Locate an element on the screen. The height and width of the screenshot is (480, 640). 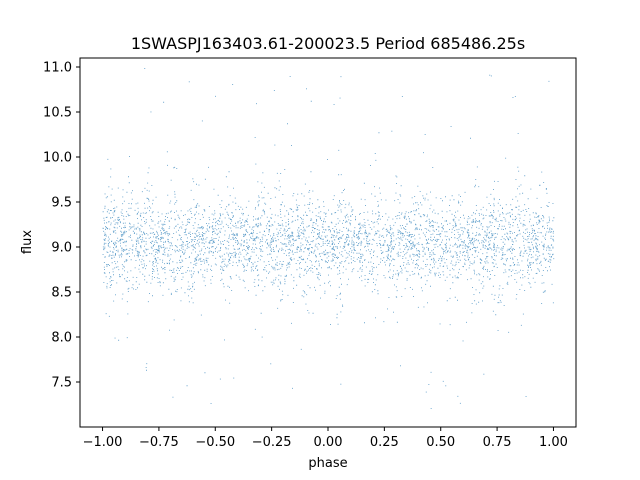
y-tick-label: 10.0 is located at coordinates (57, 158).